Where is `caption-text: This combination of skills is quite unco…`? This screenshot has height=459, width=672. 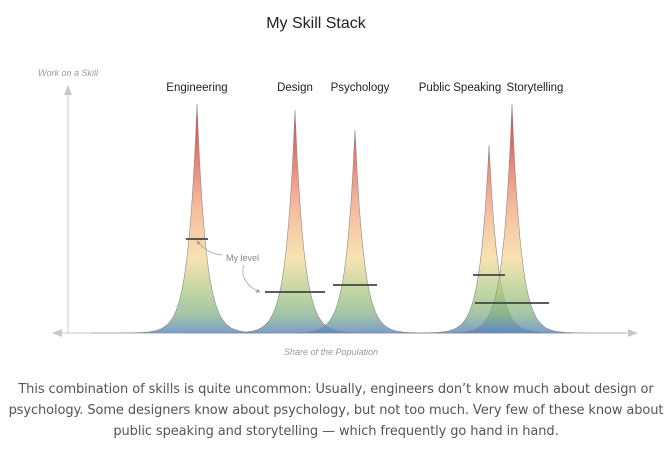 caption-text: This combination of skills is quite unco… is located at coordinates (336, 410).